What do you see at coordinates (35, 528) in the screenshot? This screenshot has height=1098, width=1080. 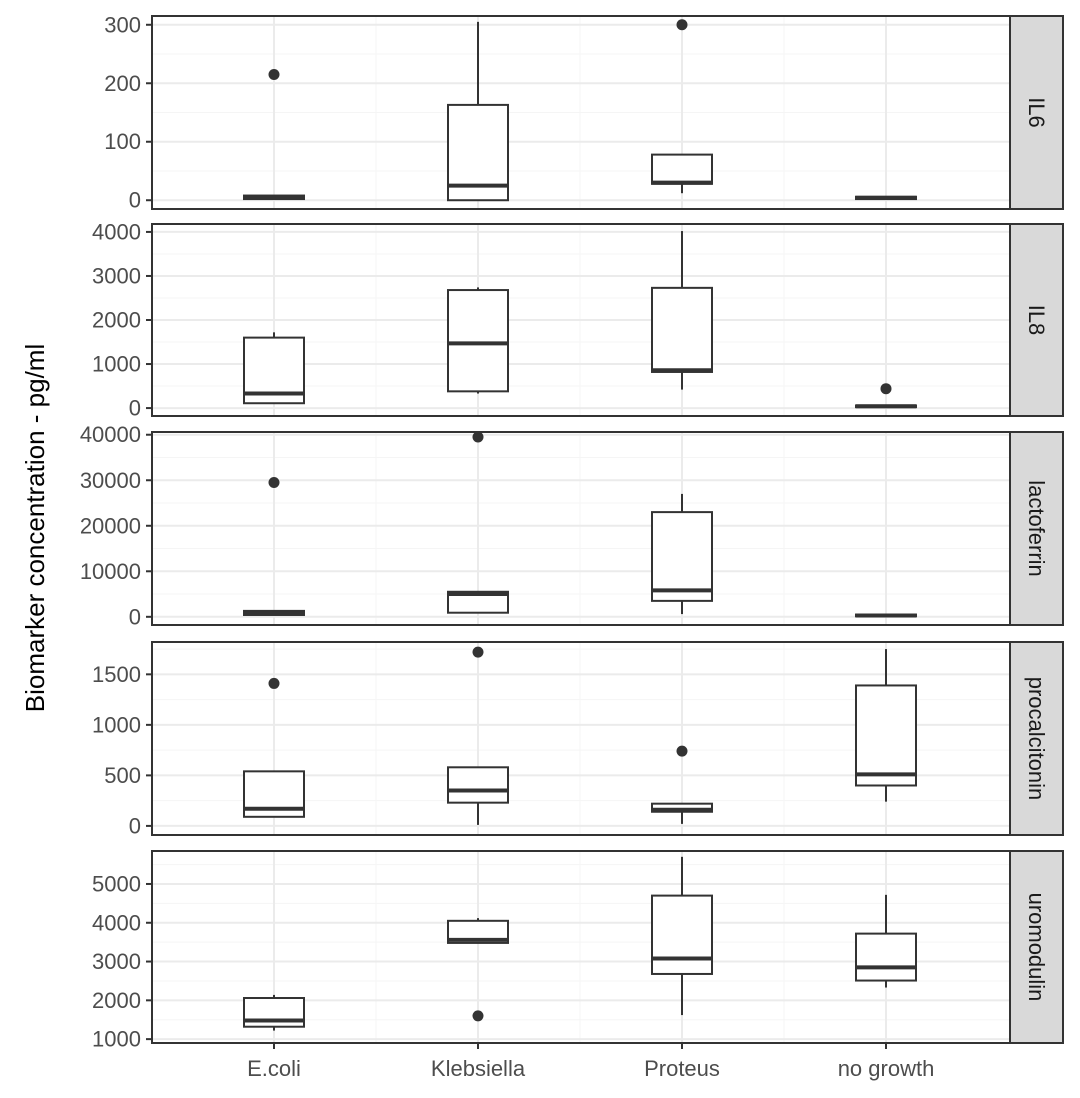 I see `y-axis-title: Biomarker concentration - pg/ml` at bounding box center [35, 528].